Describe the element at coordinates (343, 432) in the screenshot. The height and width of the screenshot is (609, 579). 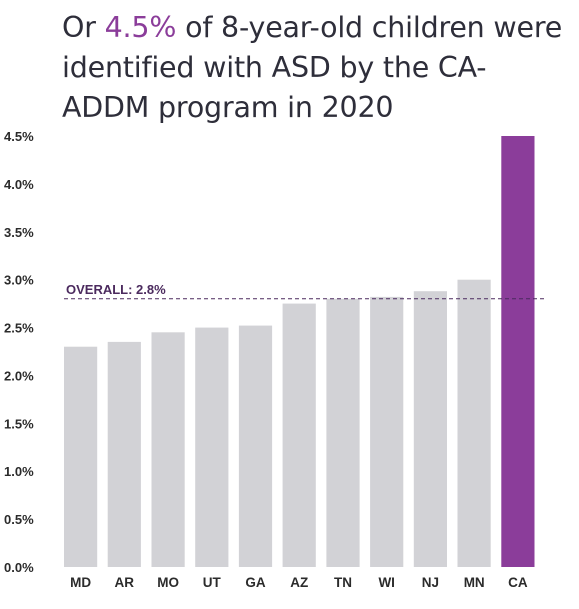
I see `bar-tn` at that location.